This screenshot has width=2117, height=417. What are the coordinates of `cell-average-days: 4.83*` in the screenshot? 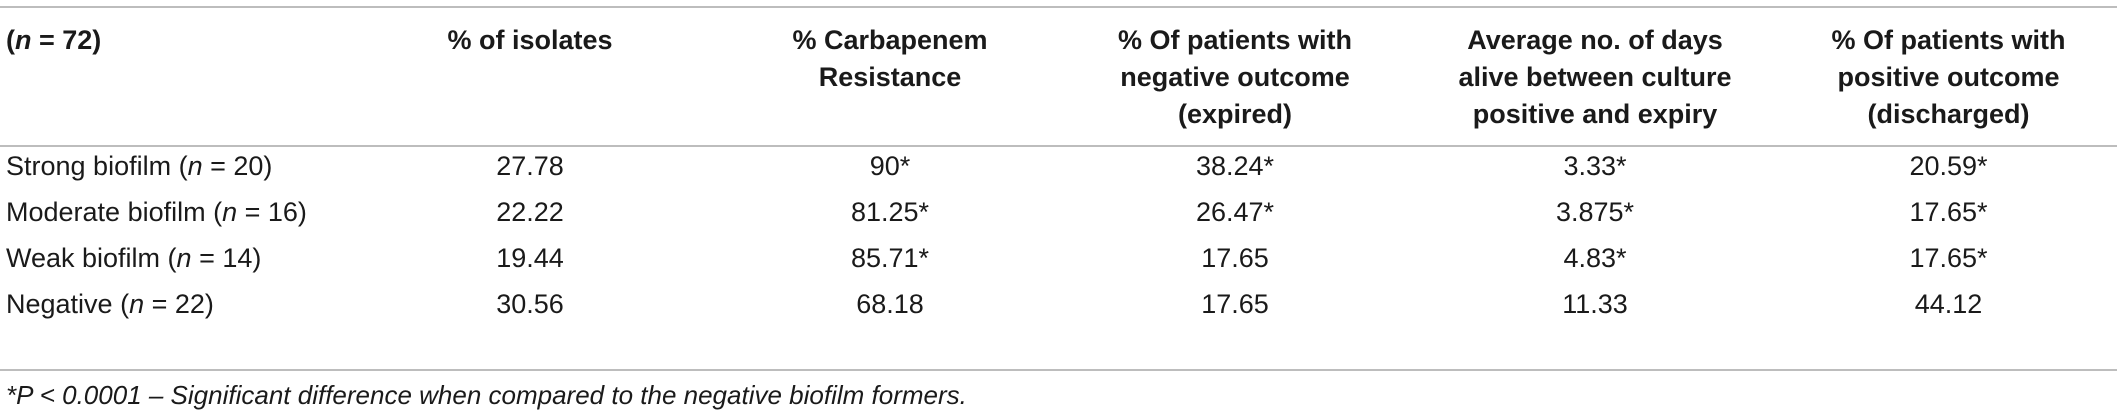 It's located at (1595, 257).